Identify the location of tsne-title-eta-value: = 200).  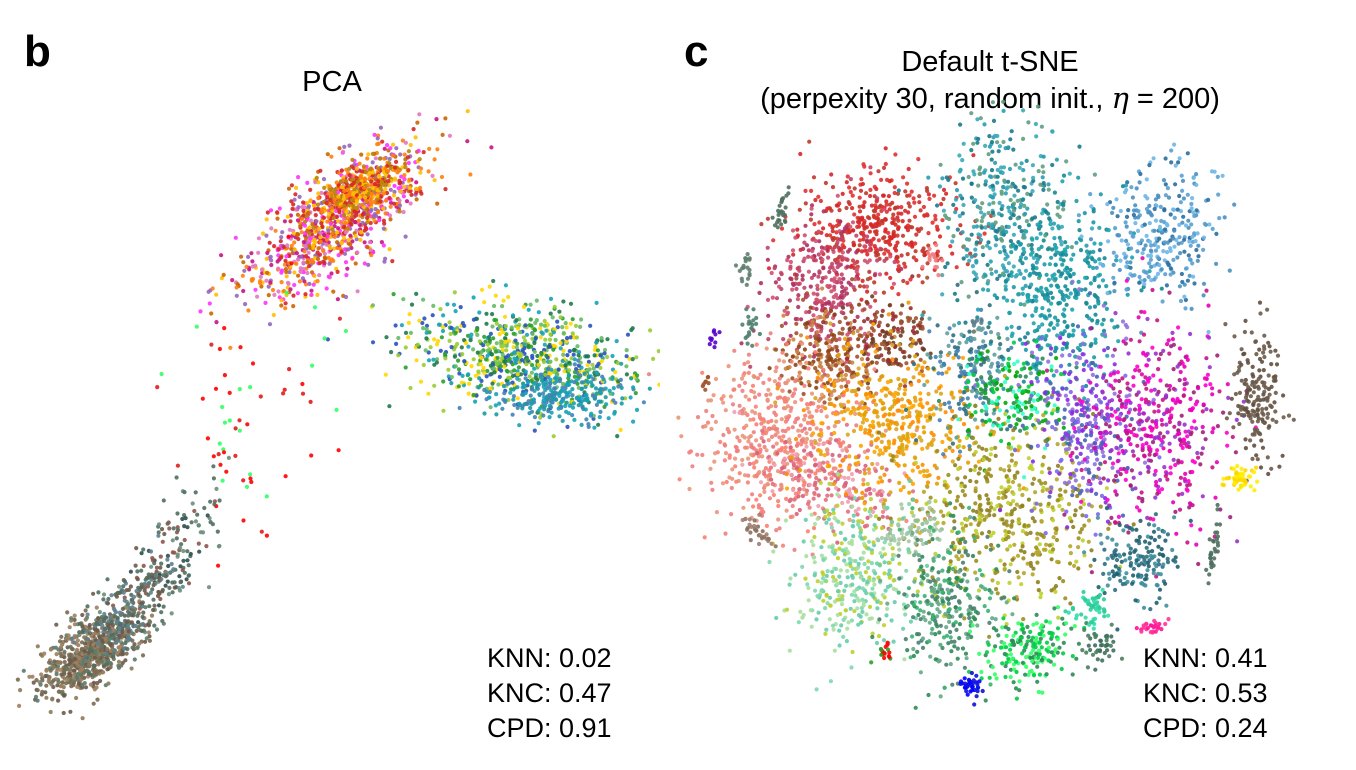
(1174, 99).